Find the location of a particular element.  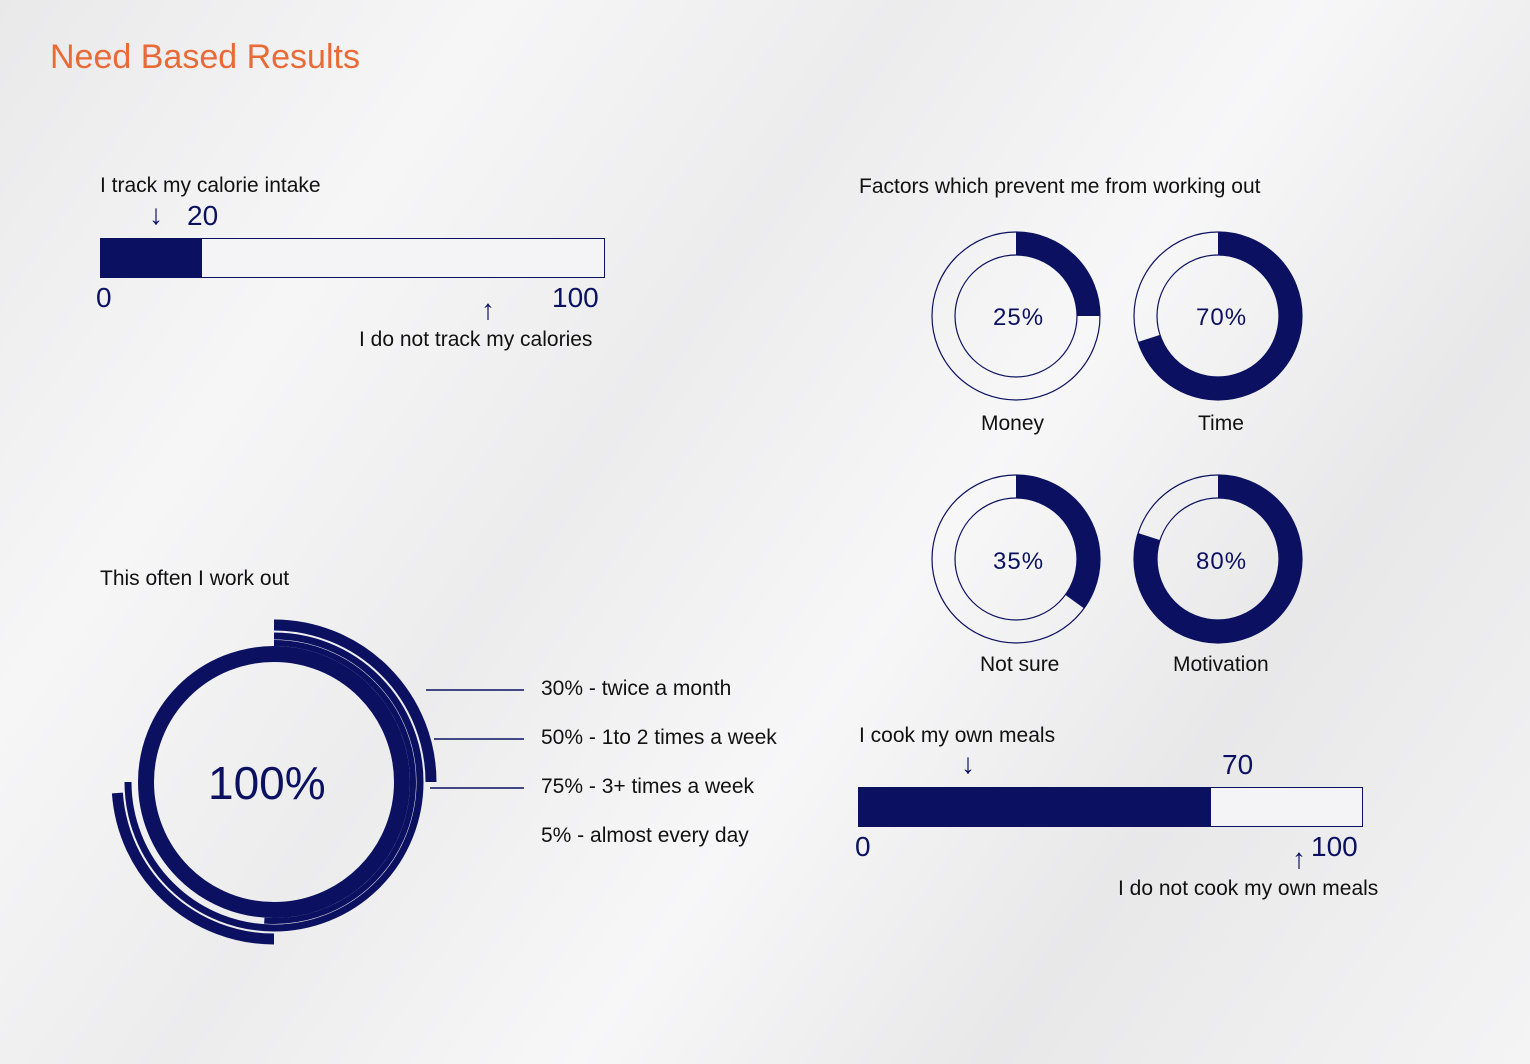

cooking-chart-title: I cook my own meals is located at coordinates (957, 735).